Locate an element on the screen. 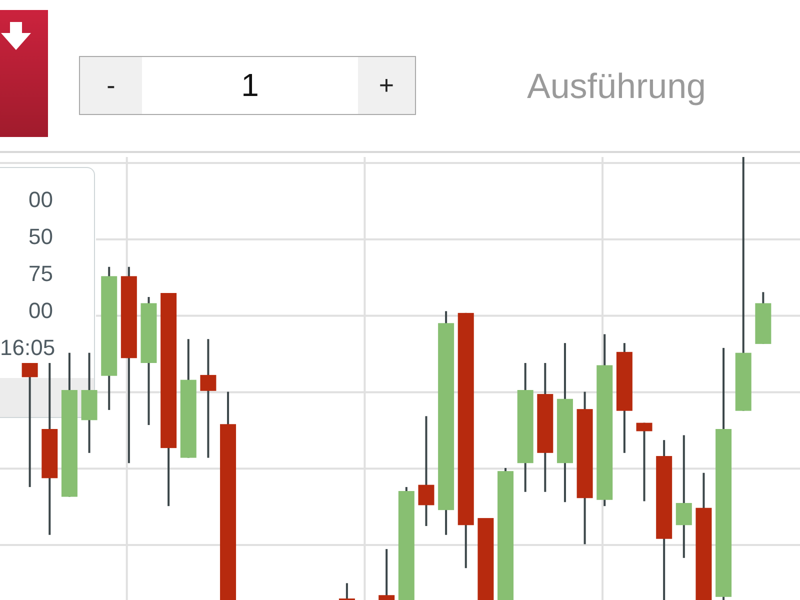 The image size is (800, 600). text: Ausführung is located at coordinates (616, 86).